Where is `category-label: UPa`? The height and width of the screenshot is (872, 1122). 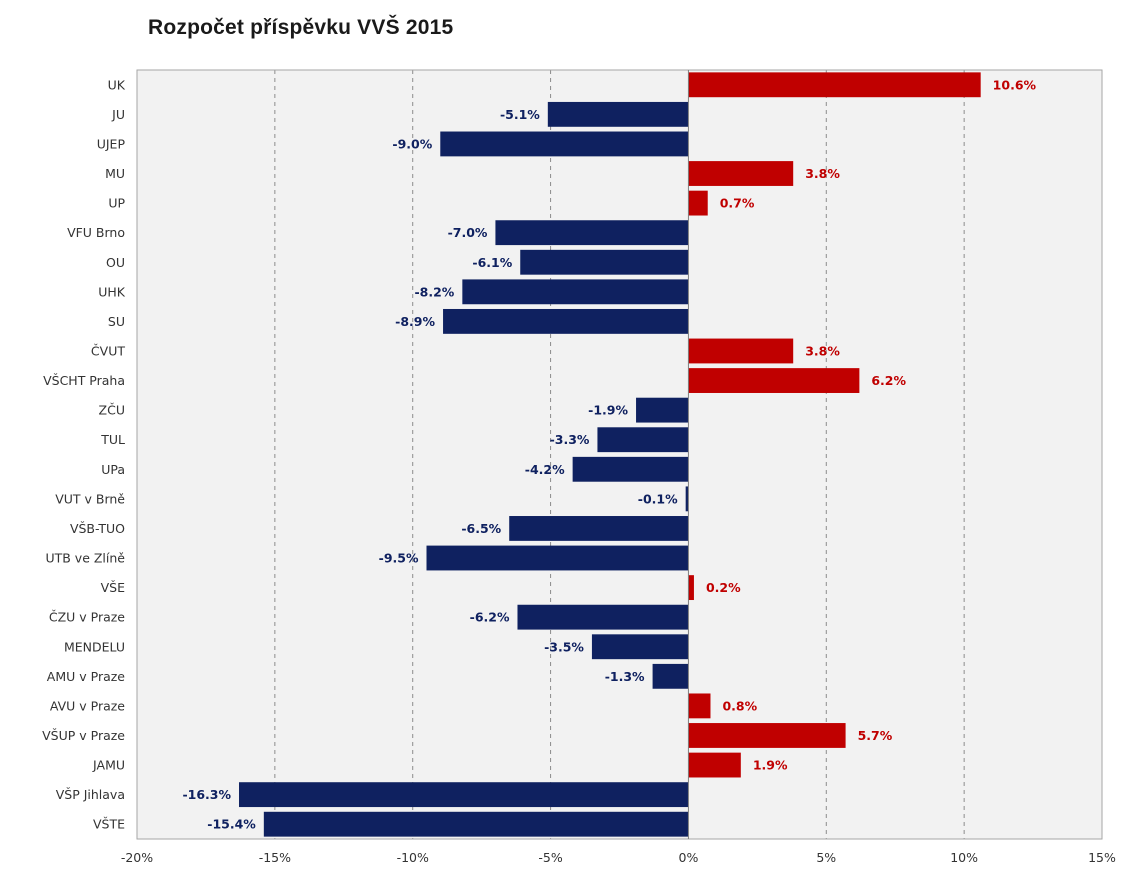 category-label: UPa is located at coordinates (113, 469).